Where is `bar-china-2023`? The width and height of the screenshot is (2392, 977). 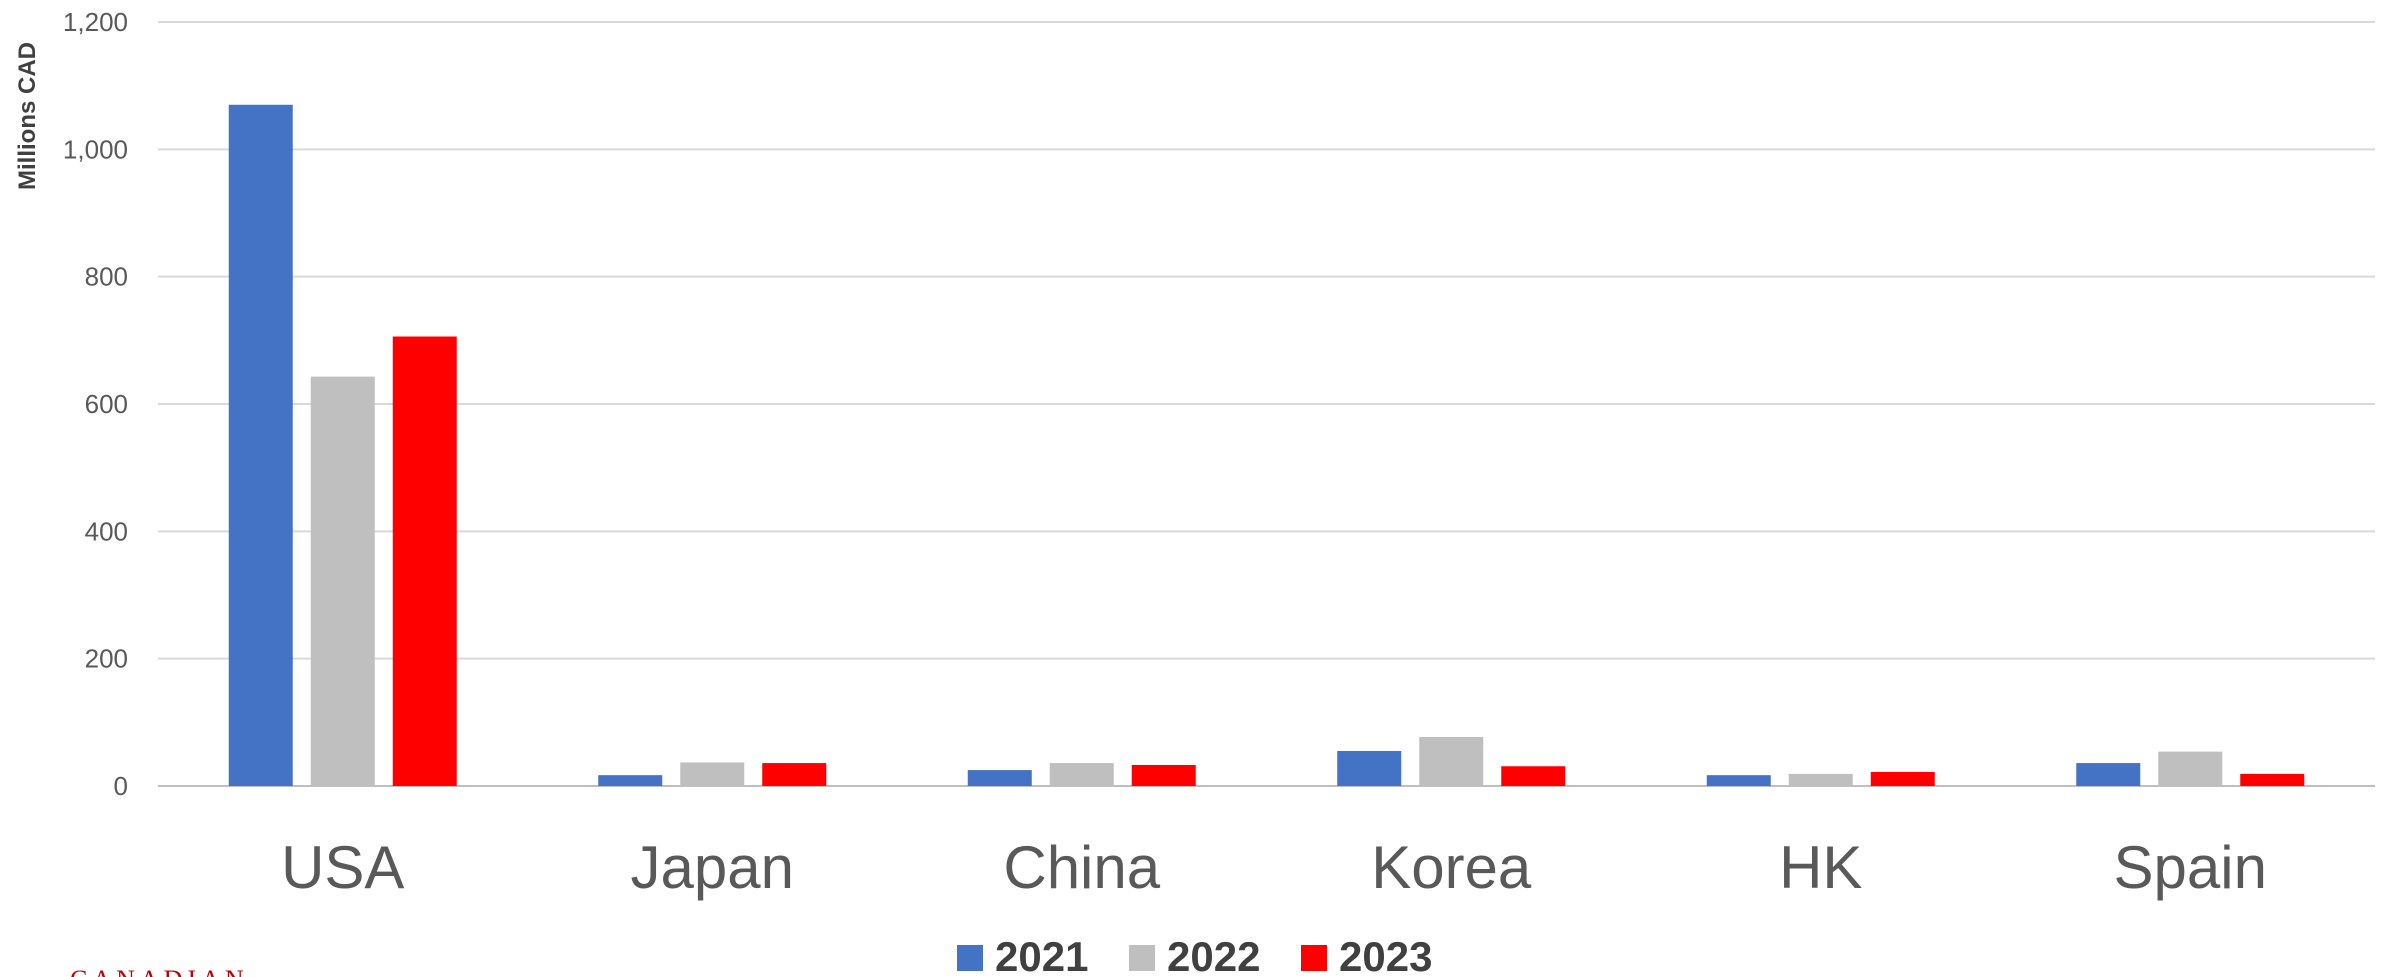
bar-china-2023 is located at coordinates (1163, 775).